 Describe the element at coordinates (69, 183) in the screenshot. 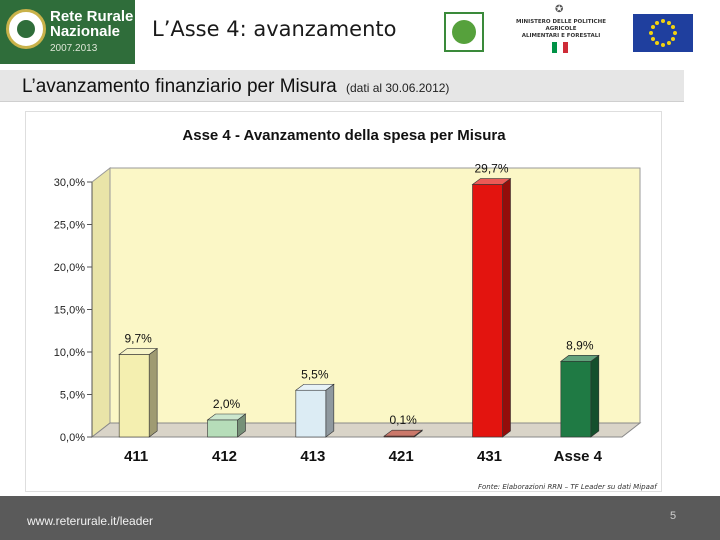

I see `y-tick-label: 30,0%` at that location.